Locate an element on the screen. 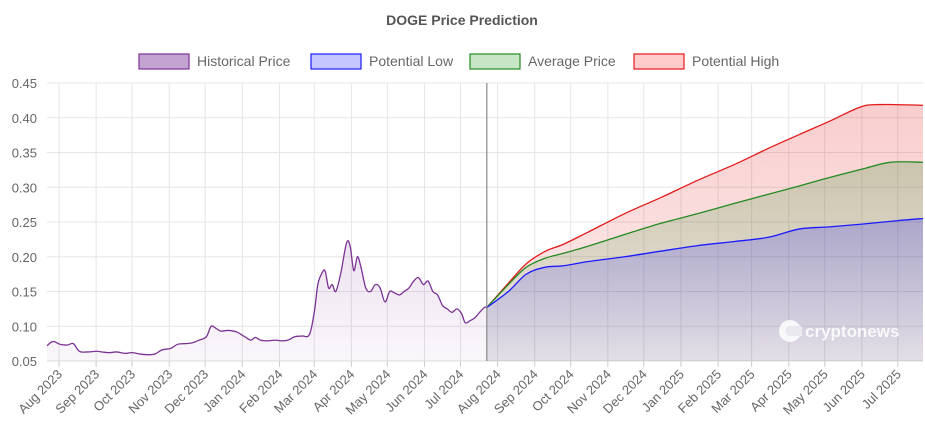  y-tick-label: 0.15 is located at coordinates (24, 292).